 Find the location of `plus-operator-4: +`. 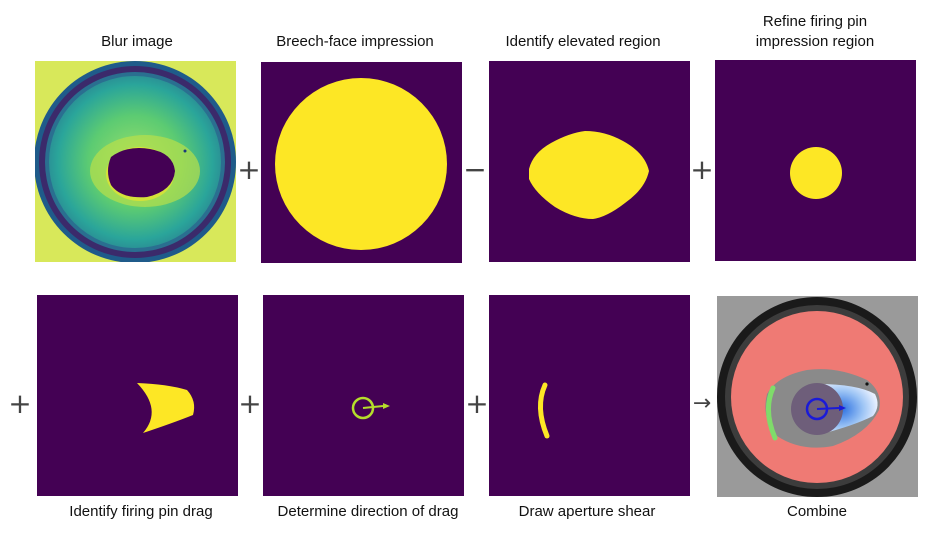

plus-operator-4: + is located at coordinates (250, 403).